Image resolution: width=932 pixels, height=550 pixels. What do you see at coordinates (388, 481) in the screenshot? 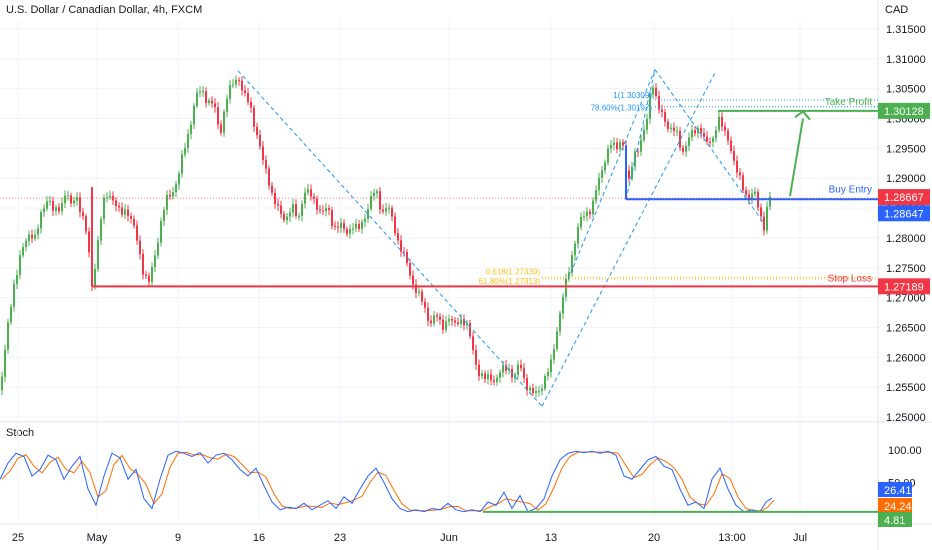
I see `stoch-d-line` at bounding box center [388, 481].